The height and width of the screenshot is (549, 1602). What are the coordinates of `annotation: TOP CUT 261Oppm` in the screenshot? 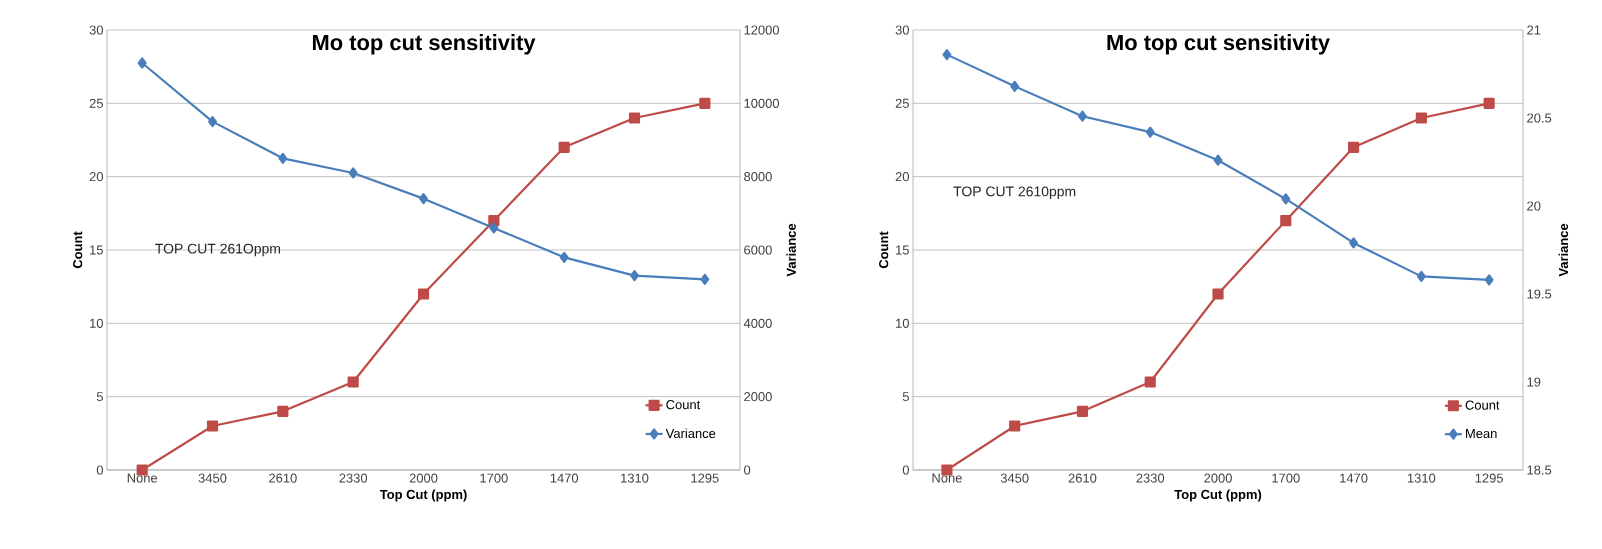 It's located at (218, 250).